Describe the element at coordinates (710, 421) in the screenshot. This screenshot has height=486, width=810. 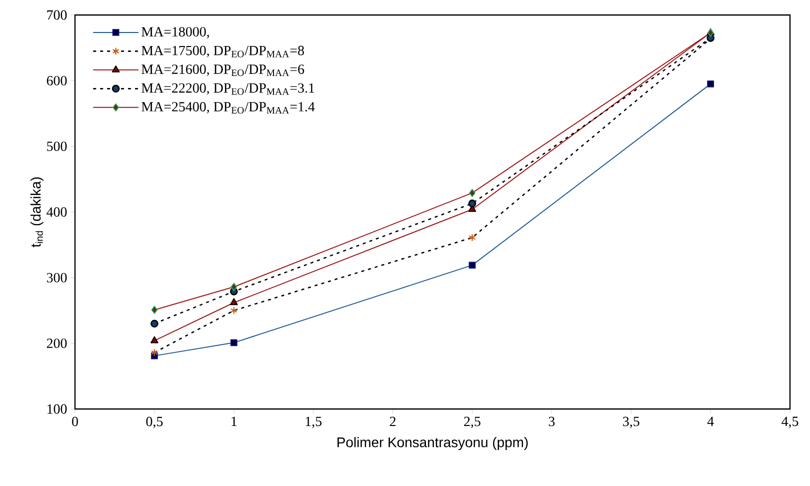
I see `x-tick-label: 4` at that location.